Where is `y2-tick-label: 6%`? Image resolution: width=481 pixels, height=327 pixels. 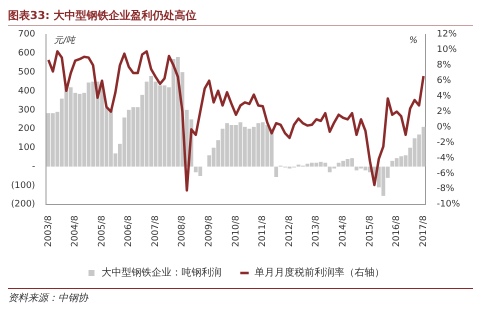
y2-tick-label: 6% is located at coordinates (444, 81).